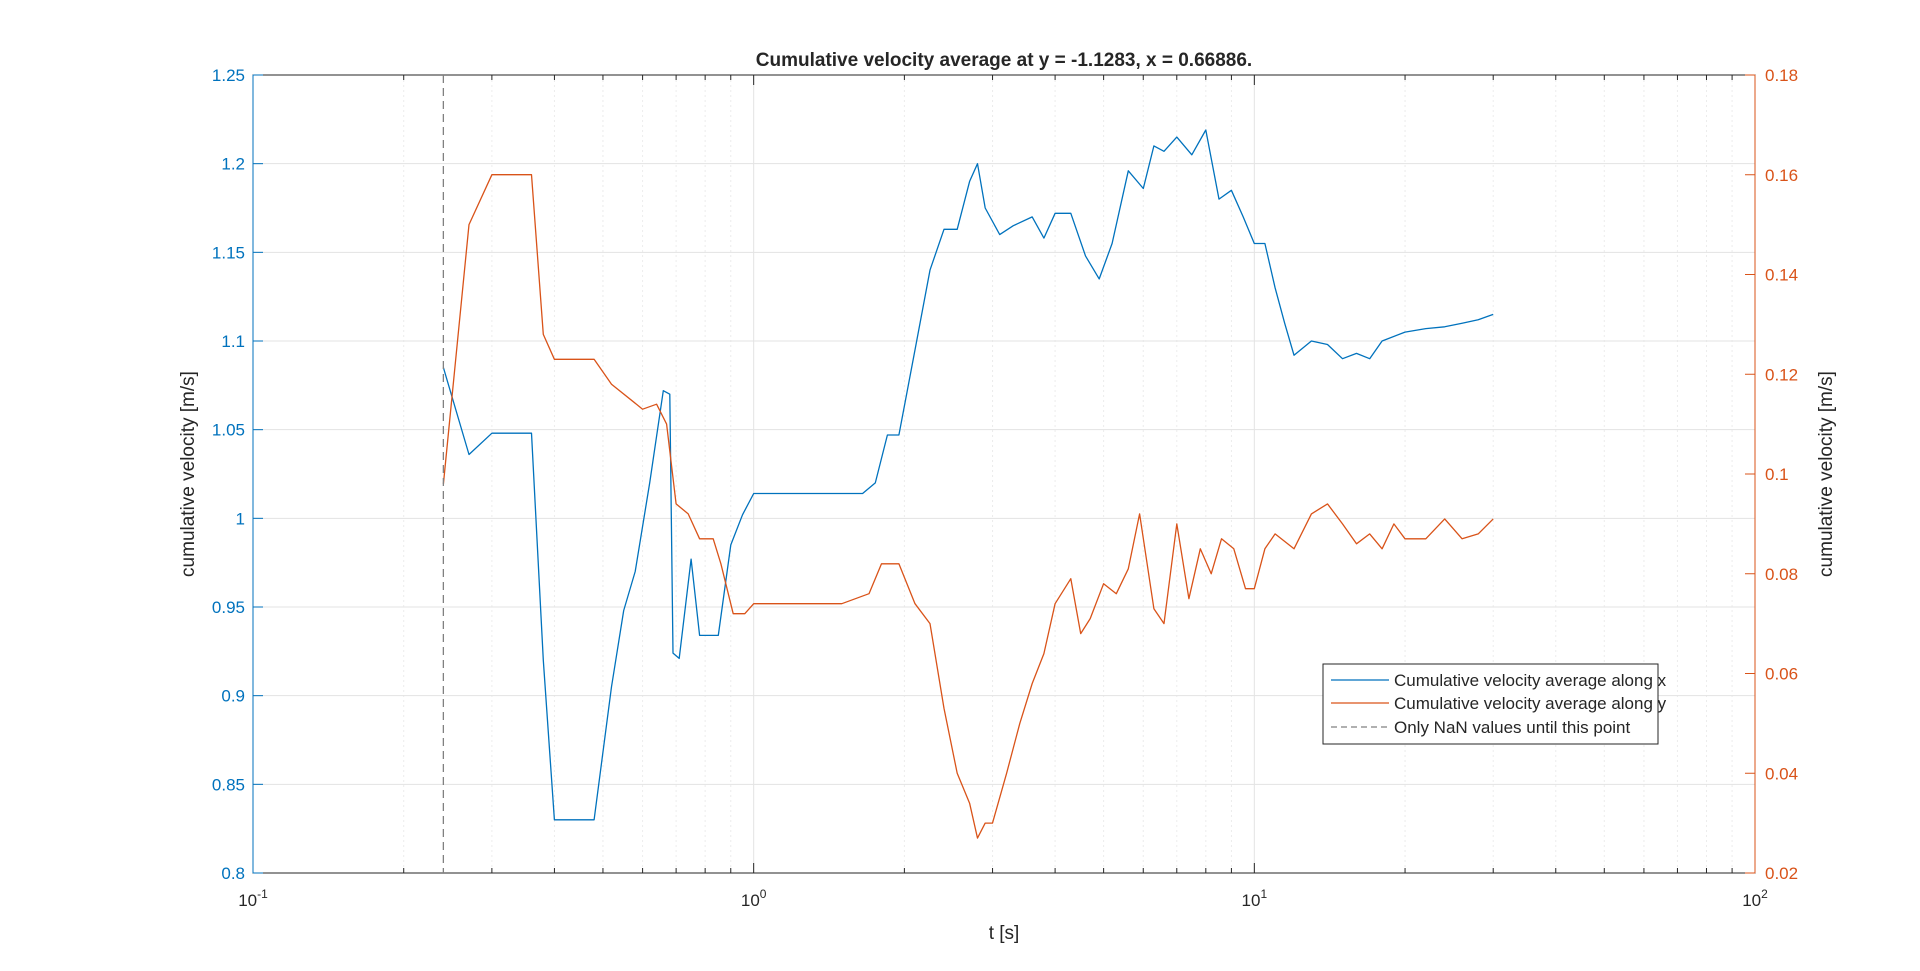  Describe the element at coordinates (1781, 674) in the screenshot. I see `y-tick-label-right: 0.06` at that location.